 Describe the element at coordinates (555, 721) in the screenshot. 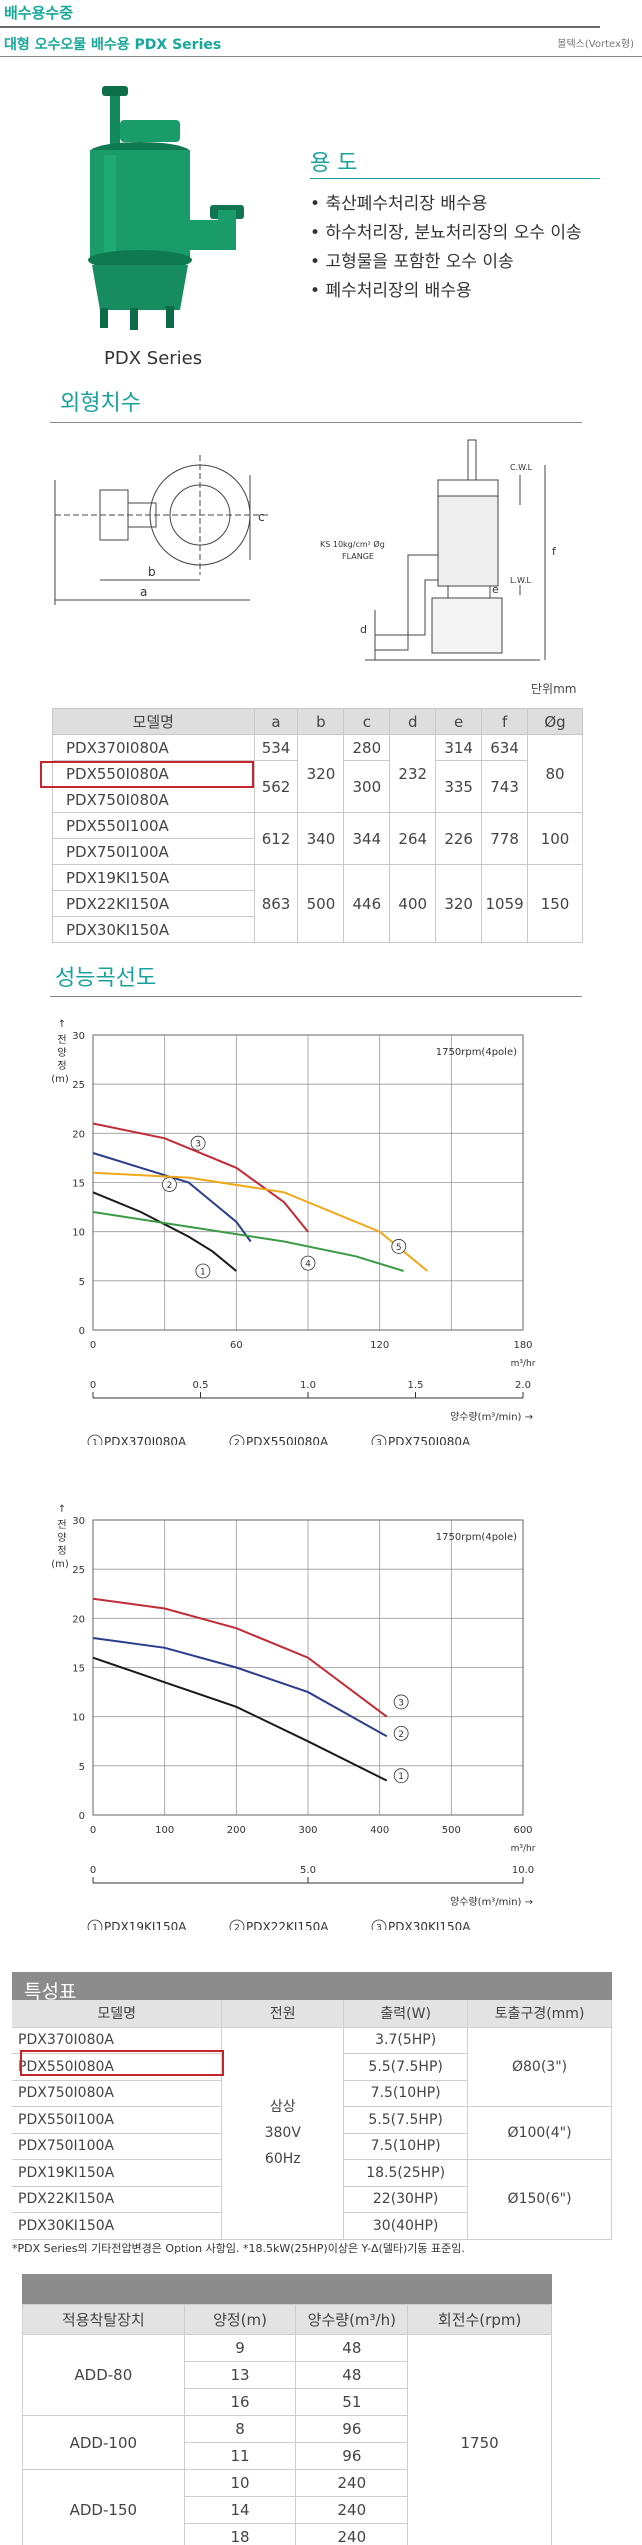

I see `column-header: Øg` at that location.